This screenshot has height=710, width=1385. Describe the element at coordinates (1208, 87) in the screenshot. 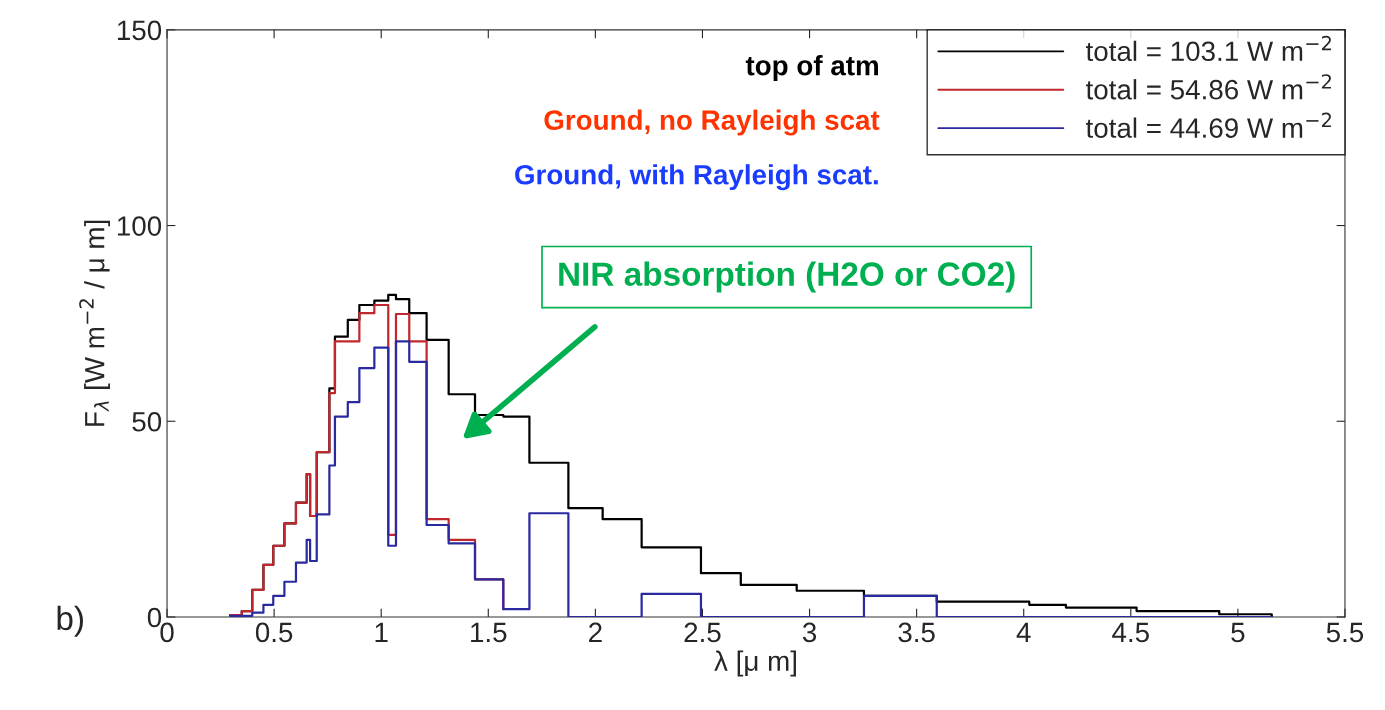

I see `legend-label: total = 54.86 W m$^{−2}$` at that location.